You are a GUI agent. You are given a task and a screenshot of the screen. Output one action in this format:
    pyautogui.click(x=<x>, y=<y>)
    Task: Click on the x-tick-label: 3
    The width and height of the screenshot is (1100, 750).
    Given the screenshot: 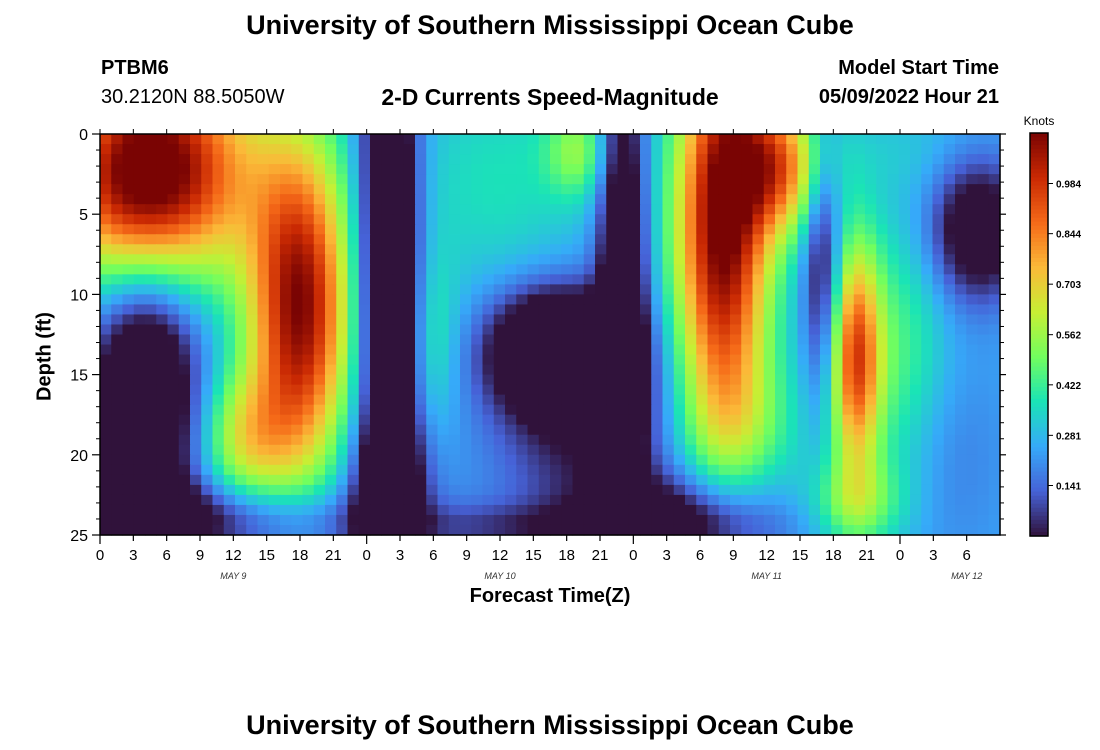 What is the action you would take?
    pyautogui.click(x=666, y=555)
    